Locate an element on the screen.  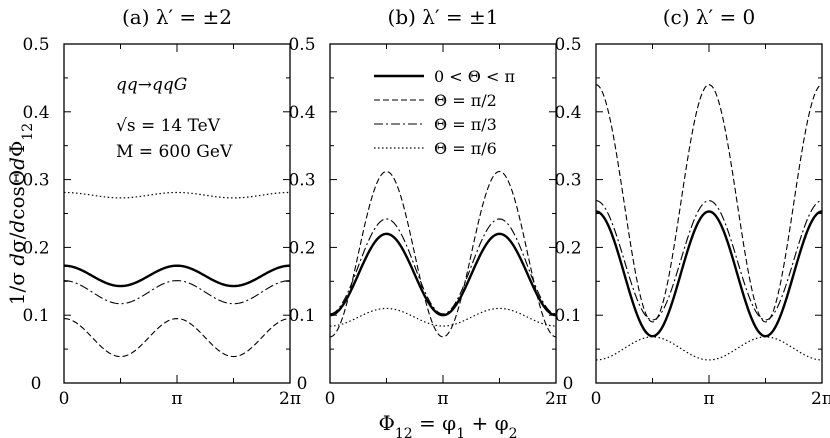
mass-annotation: M = 600 GeV is located at coordinates (174, 152).